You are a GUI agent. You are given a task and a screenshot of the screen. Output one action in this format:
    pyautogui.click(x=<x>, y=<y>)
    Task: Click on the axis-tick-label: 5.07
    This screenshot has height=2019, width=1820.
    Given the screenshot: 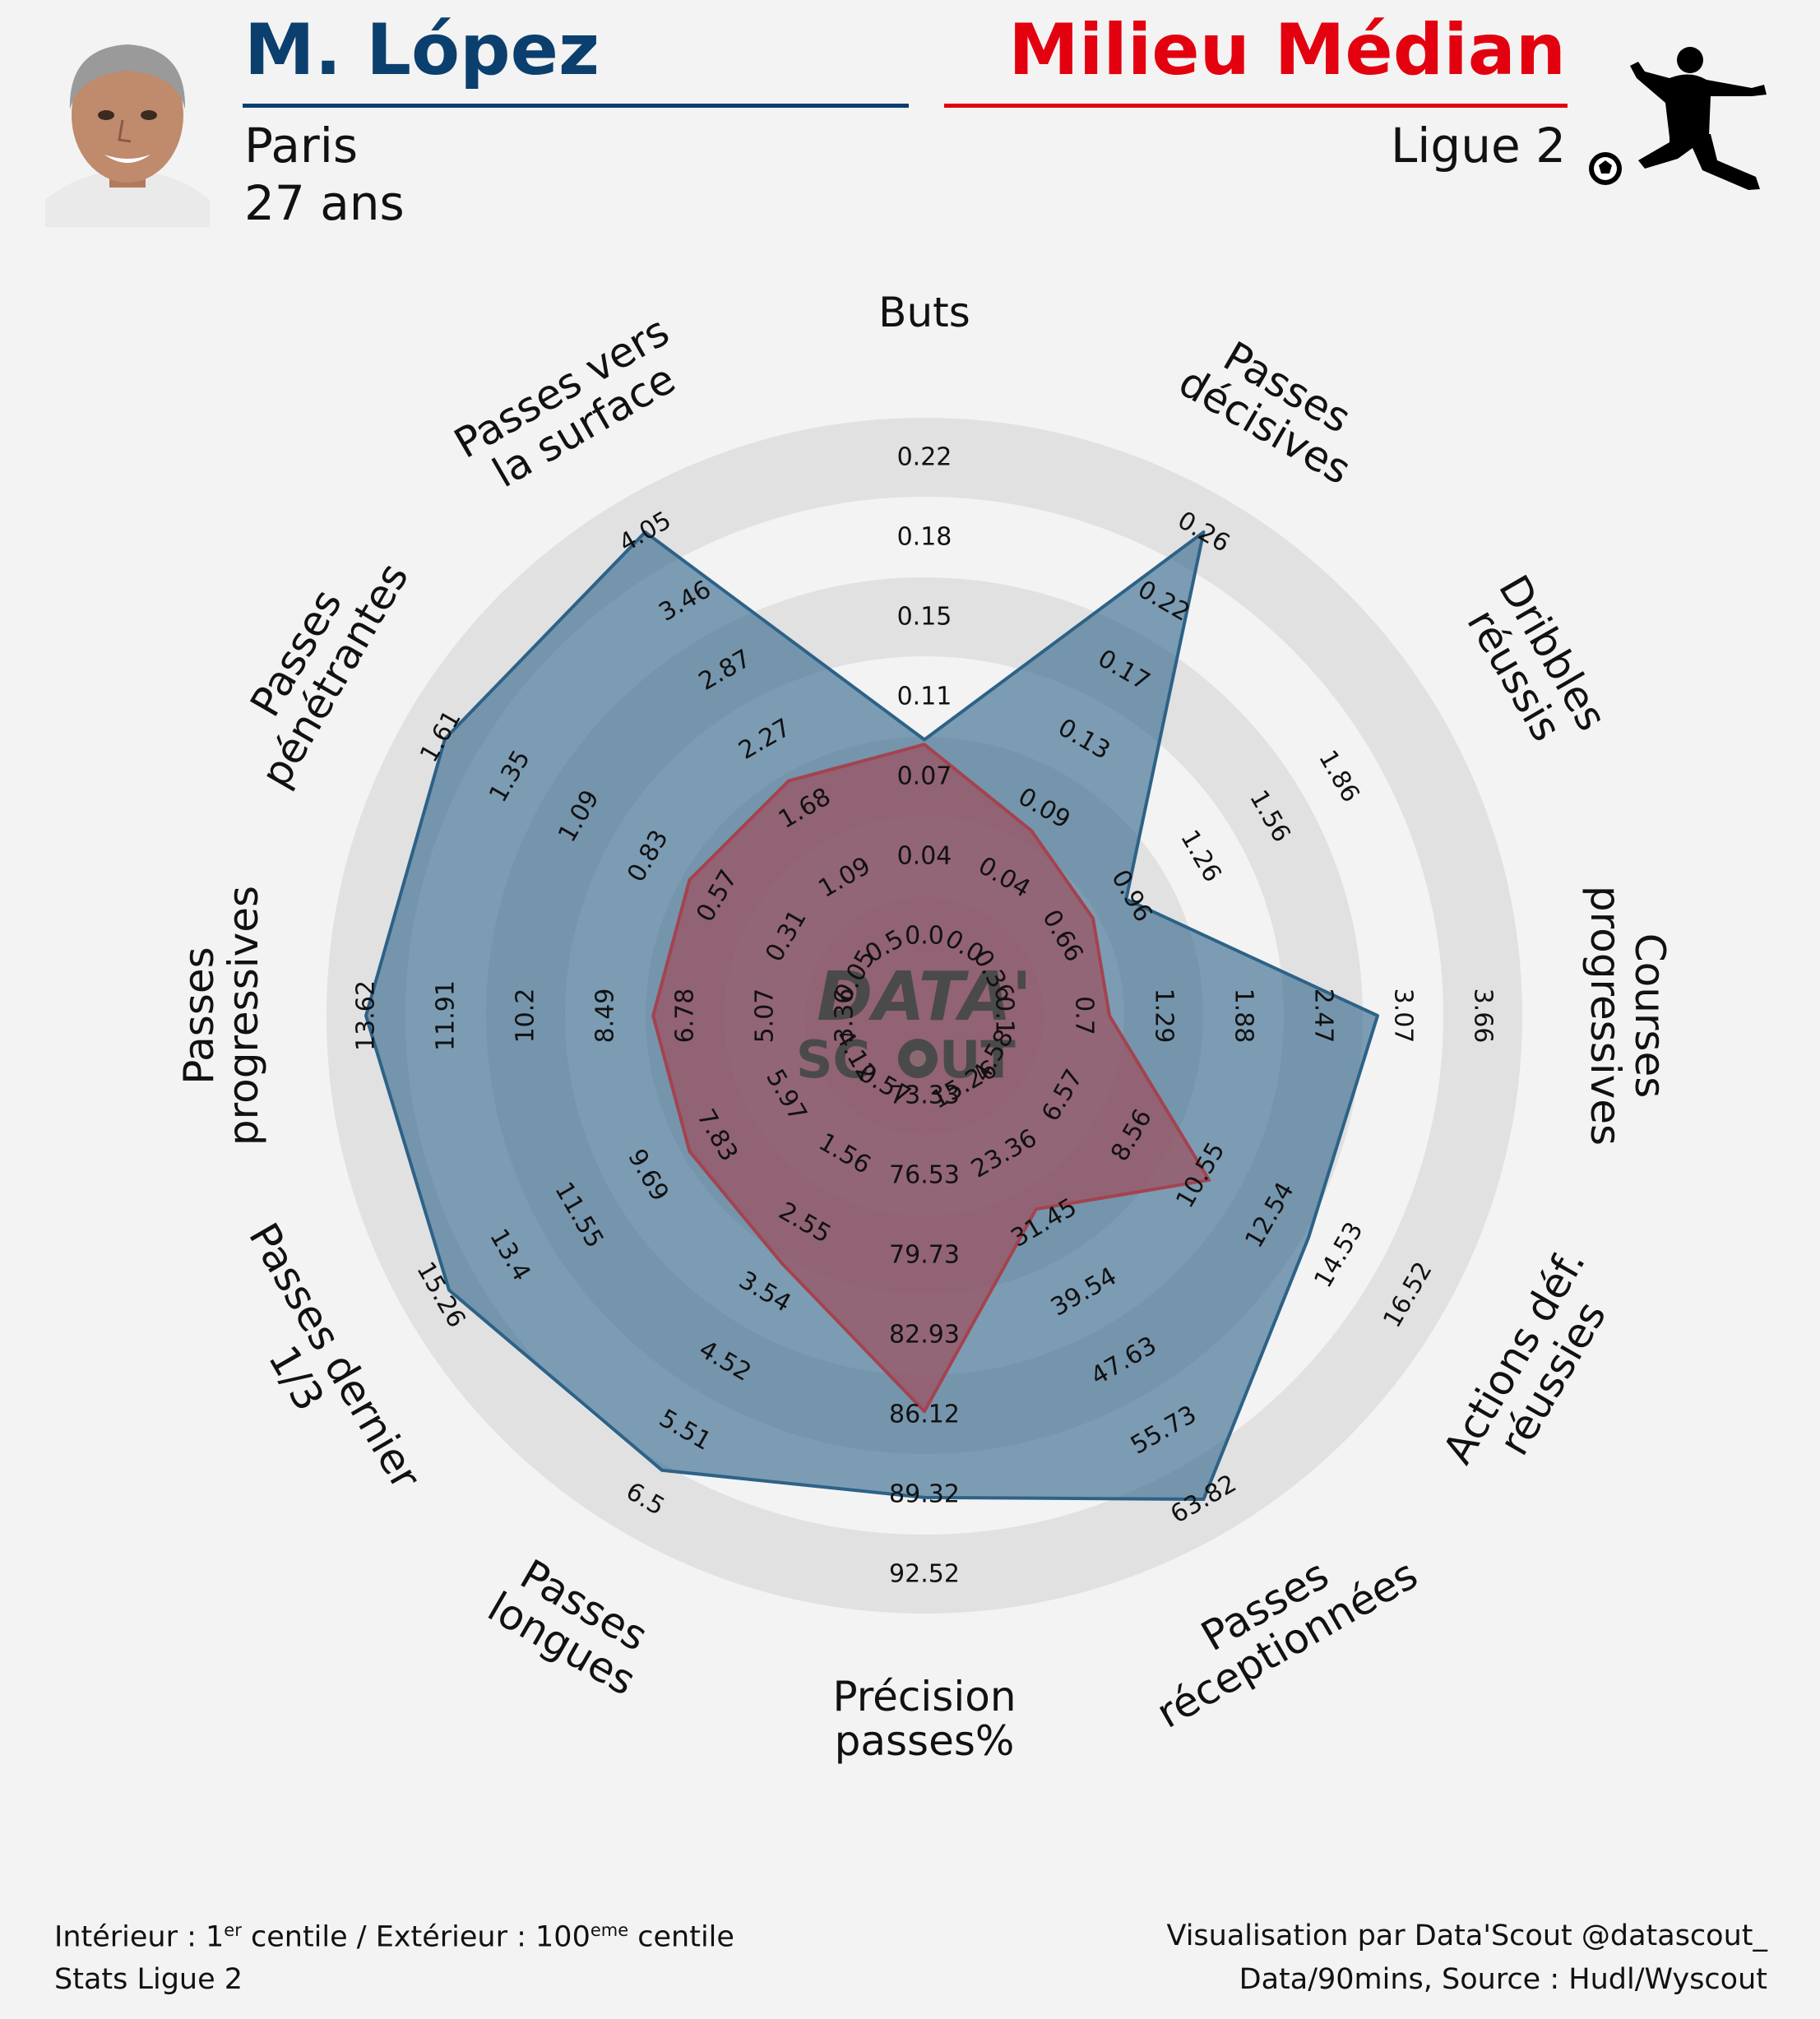 What is the action you would take?
    pyautogui.click(x=765, y=1016)
    